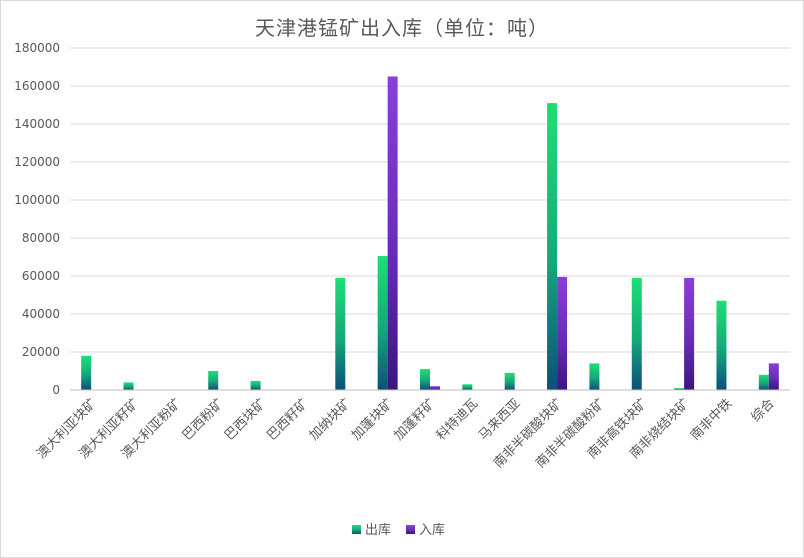  I want to click on x-category-label: 加纳块矿, so click(330, 419).